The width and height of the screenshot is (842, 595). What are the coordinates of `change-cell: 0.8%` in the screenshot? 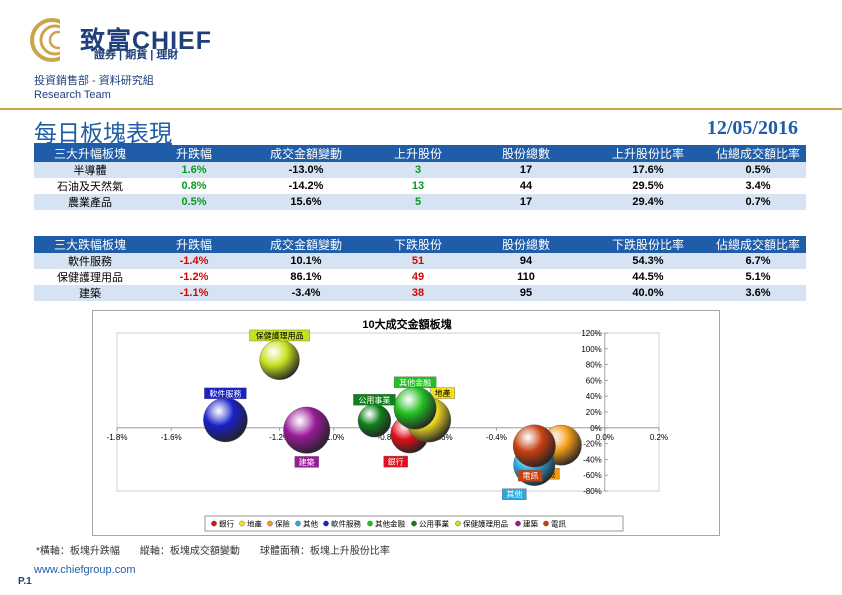 It's located at (194, 186).